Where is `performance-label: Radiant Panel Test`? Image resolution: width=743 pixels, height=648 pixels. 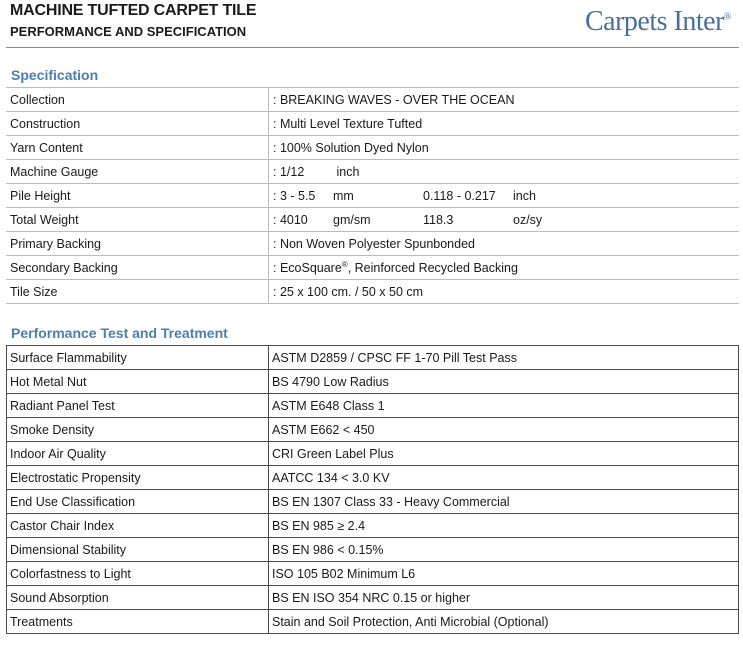
performance-label: Radiant Panel Test is located at coordinates (137, 405).